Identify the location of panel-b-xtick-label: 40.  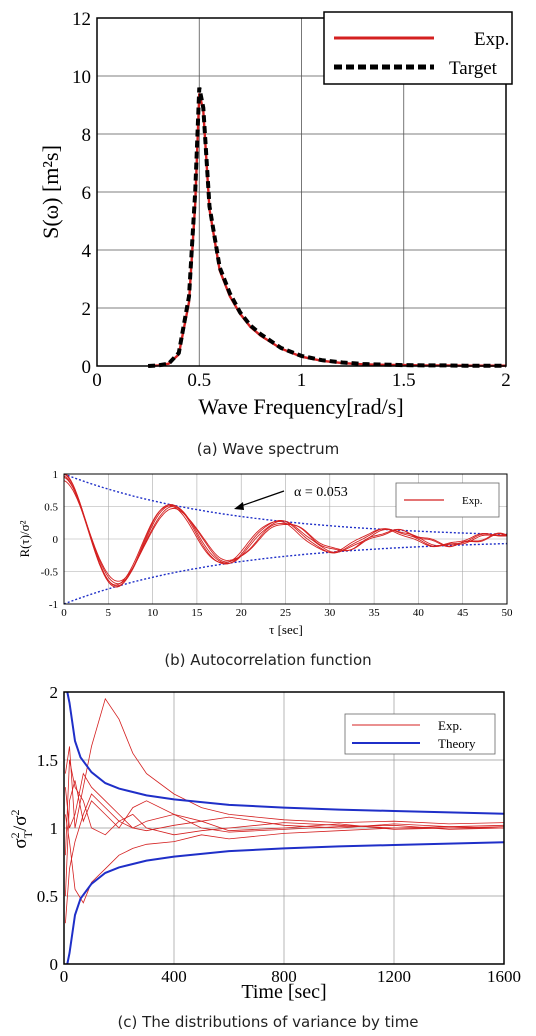
(419, 613).